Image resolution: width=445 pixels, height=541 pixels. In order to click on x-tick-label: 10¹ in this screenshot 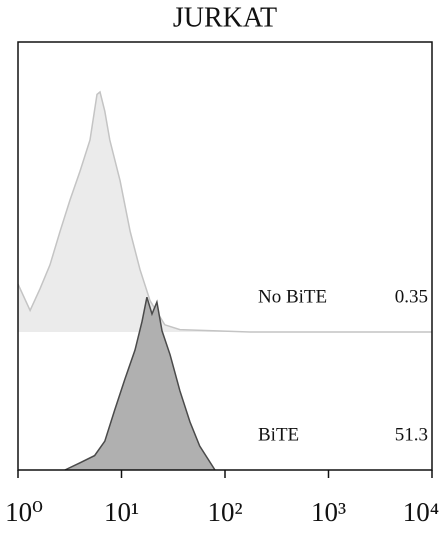, I will do `click(121, 512)`.